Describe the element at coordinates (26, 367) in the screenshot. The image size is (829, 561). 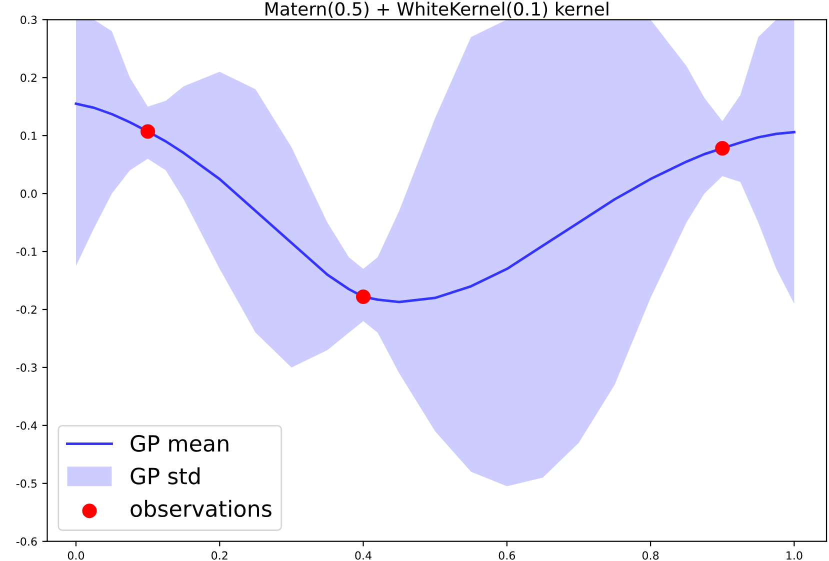
I see `y-tick-label: -0.3` at that location.